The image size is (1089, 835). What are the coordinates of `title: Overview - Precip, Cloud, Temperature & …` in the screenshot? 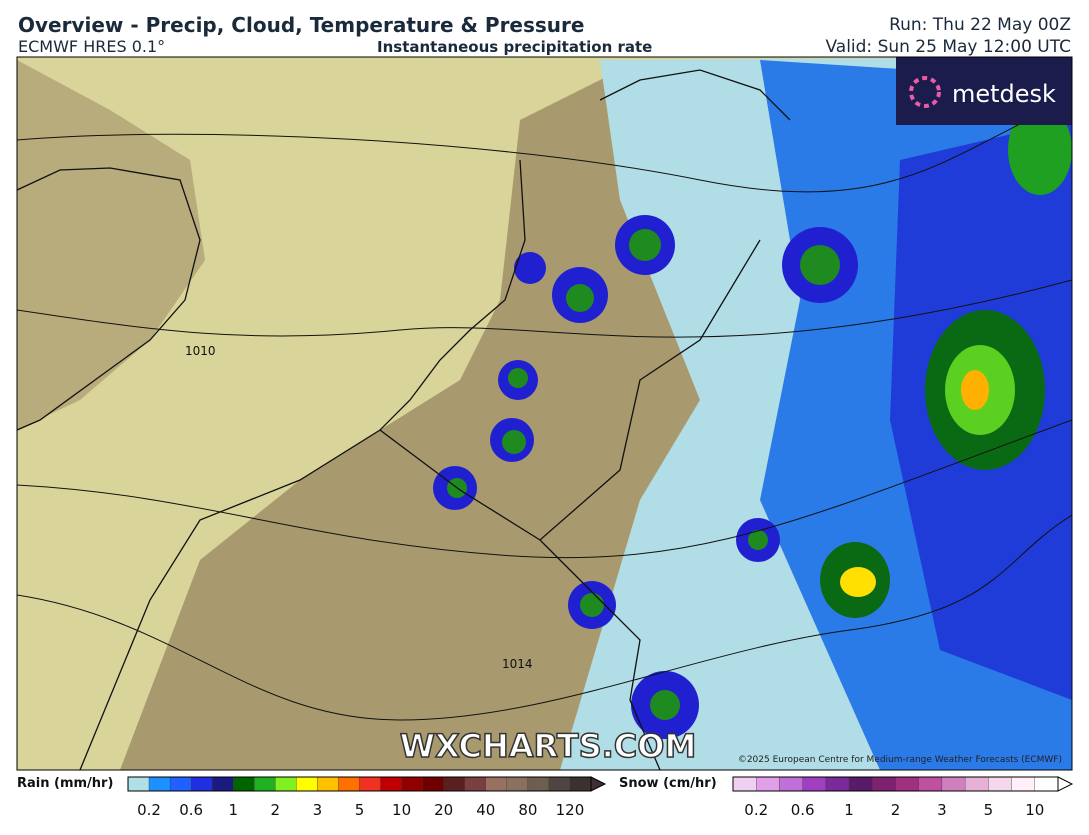 It's located at (301, 25).